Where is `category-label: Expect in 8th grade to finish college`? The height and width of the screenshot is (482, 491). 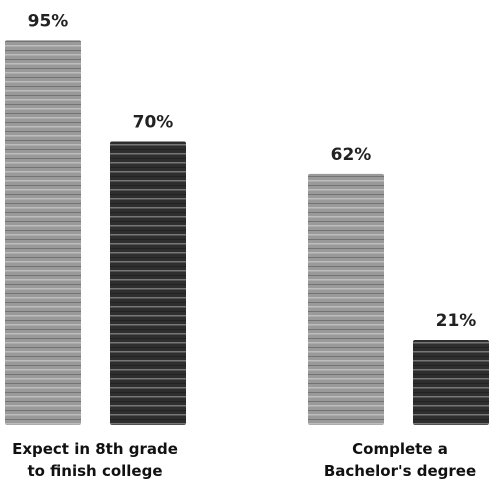
category-label: Expect in 8th grade to finish college is located at coordinates (95, 460).